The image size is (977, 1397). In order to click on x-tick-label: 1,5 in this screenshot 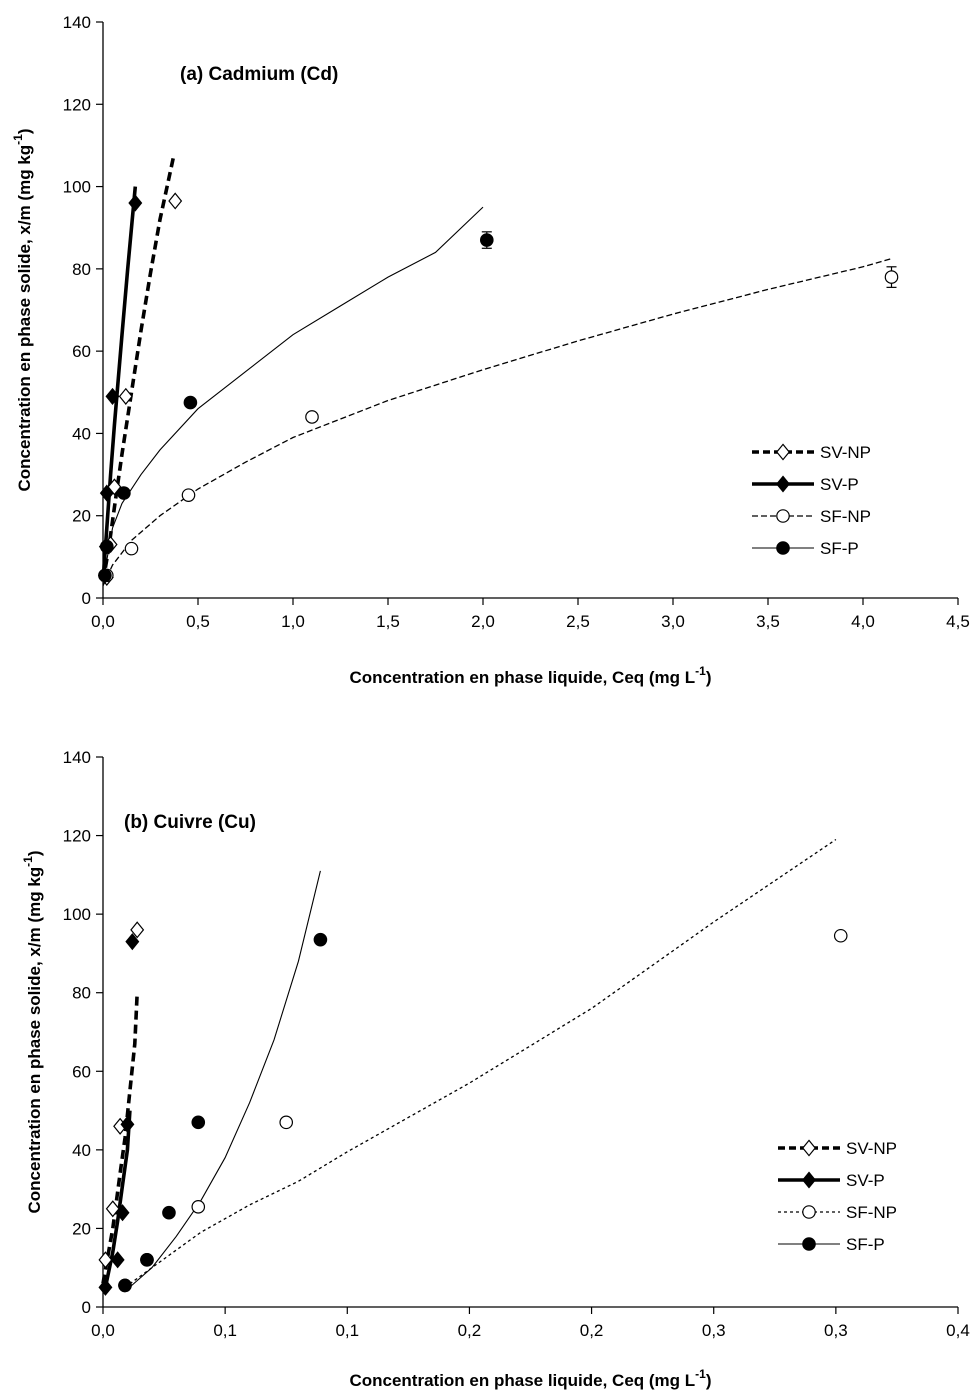, I will do `click(388, 621)`.